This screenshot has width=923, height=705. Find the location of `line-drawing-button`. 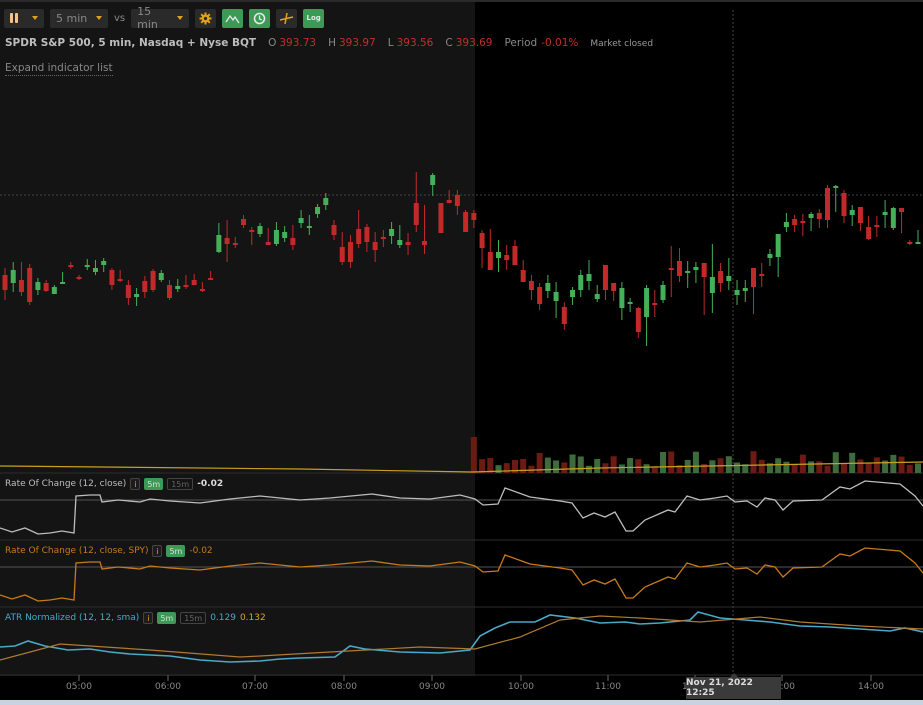

line-drawing-button is located at coordinates (233, 18).